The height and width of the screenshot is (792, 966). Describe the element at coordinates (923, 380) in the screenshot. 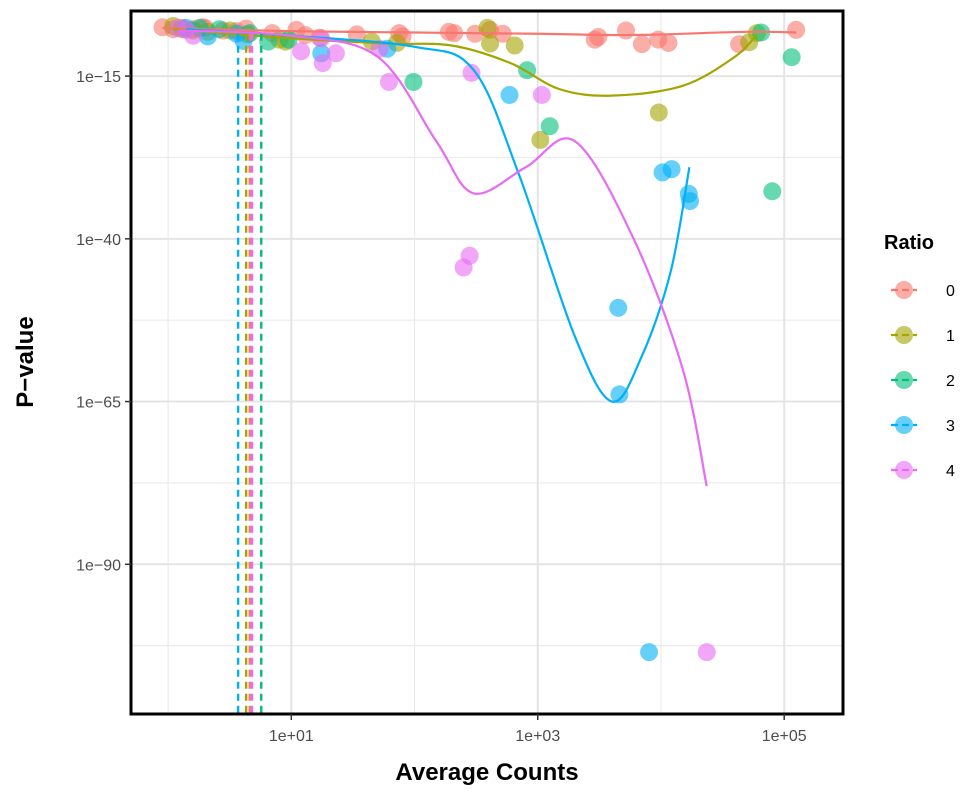

I see `legend-keys: 0 1 2 3 4` at that location.